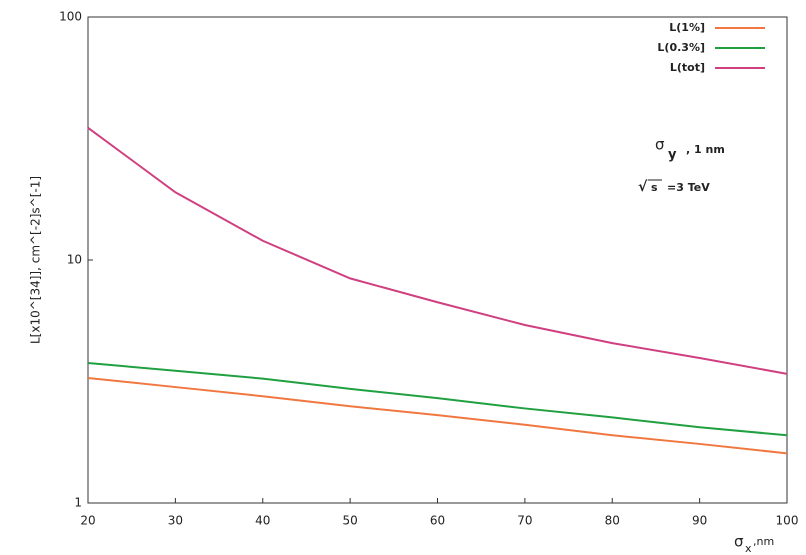 This screenshot has width=806, height=555. I want to click on x-tick-label: 20, so click(87, 521).